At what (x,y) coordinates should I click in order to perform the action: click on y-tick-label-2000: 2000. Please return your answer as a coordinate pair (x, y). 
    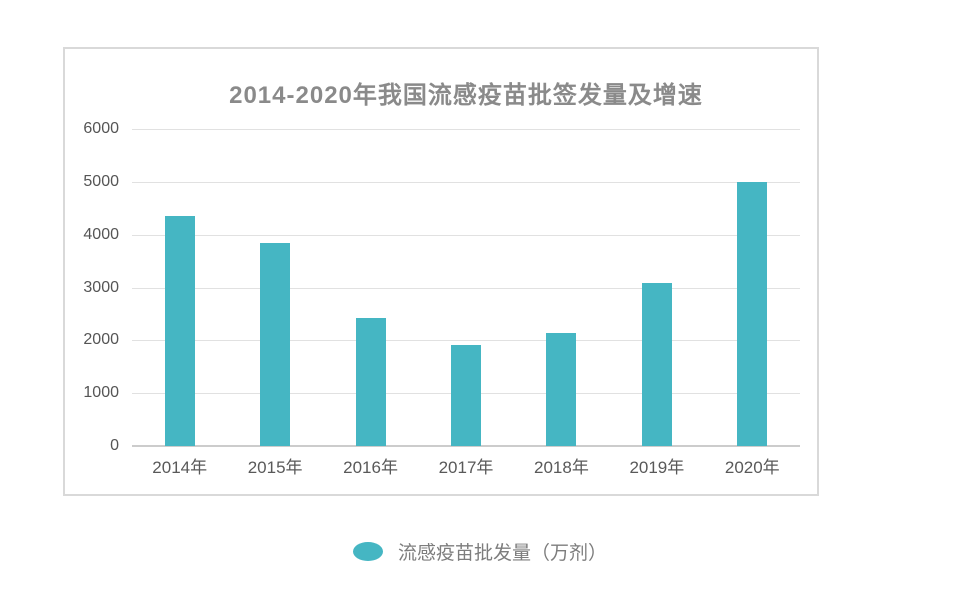
    Looking at the image, I should click on (101, 340).